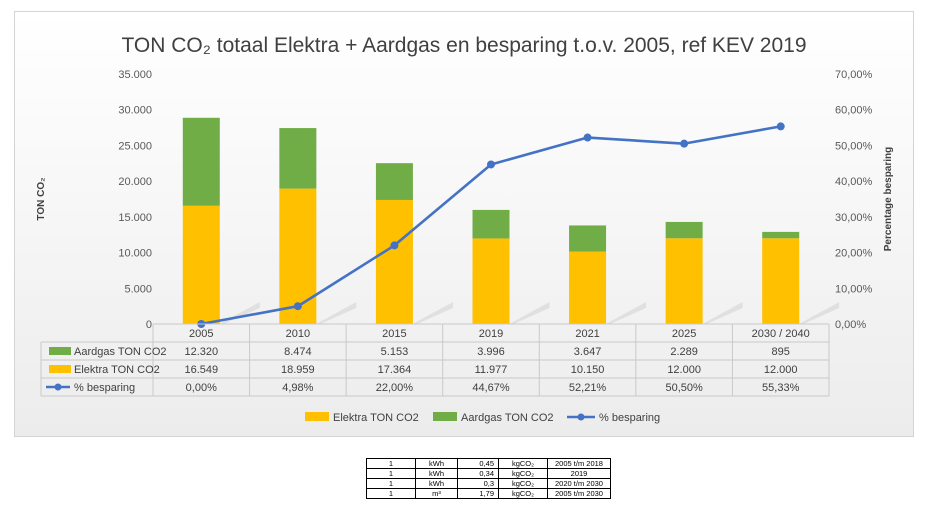 The width and height of the screenshot is (928, 526). Describe the element at coordinates (58, 387) in the screenshot. I see `table-key-marker` at that location.